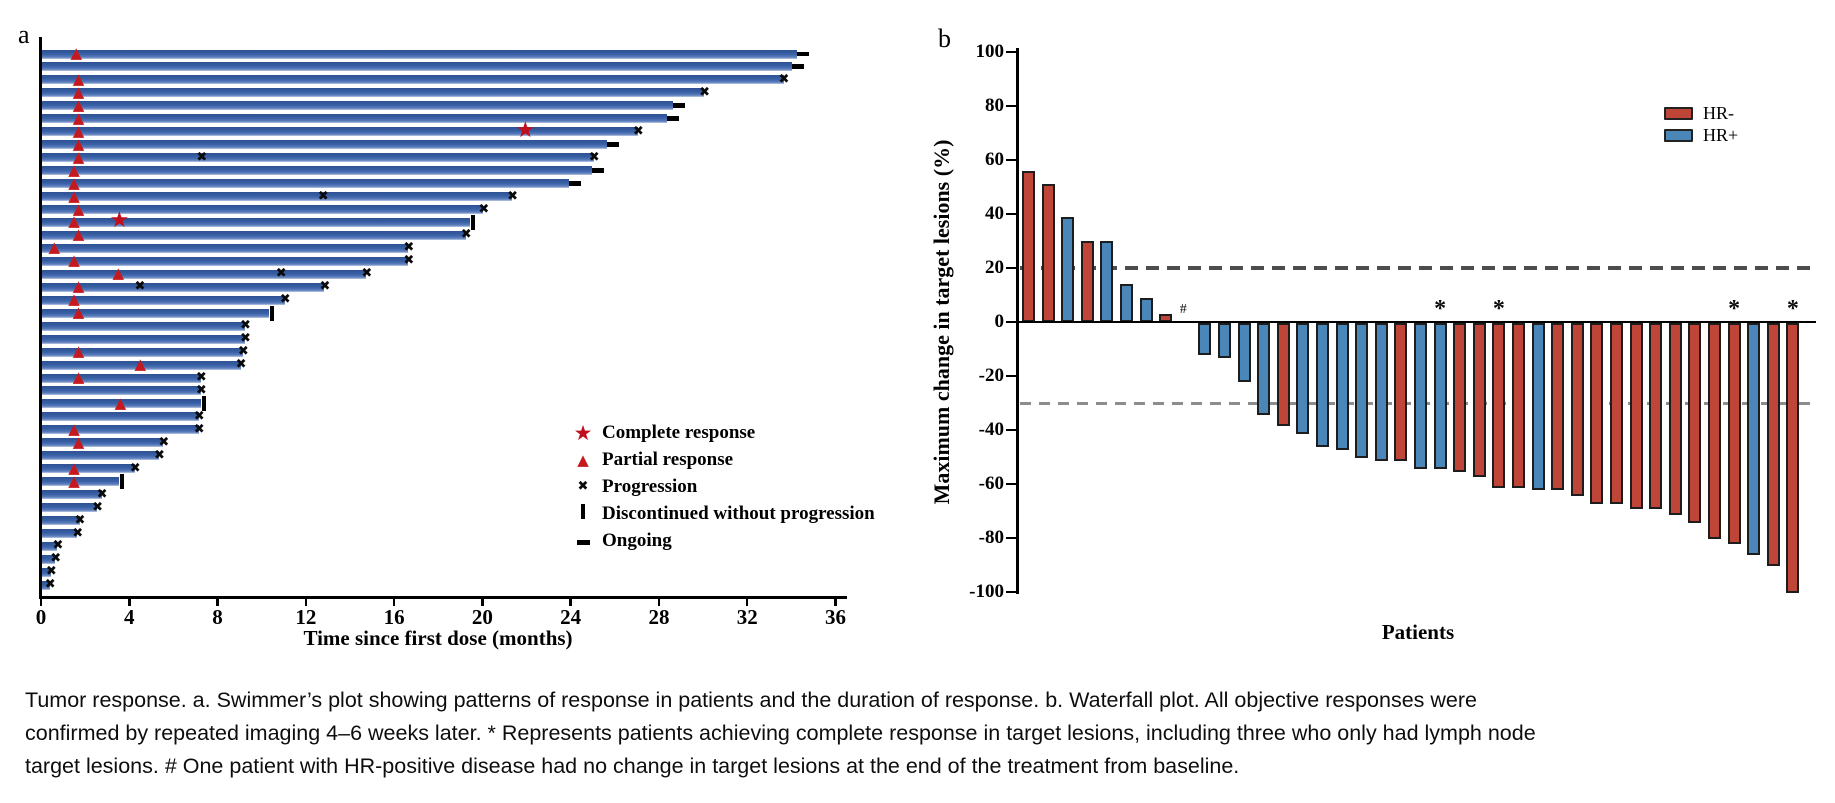 Image resolution: width=1835 pixels, height=803 pixels. What do you see at coordinates (991, 483) in the screenshot?
I see `waterfall-y-tick-label: -60` at bounding box center [991, 483].